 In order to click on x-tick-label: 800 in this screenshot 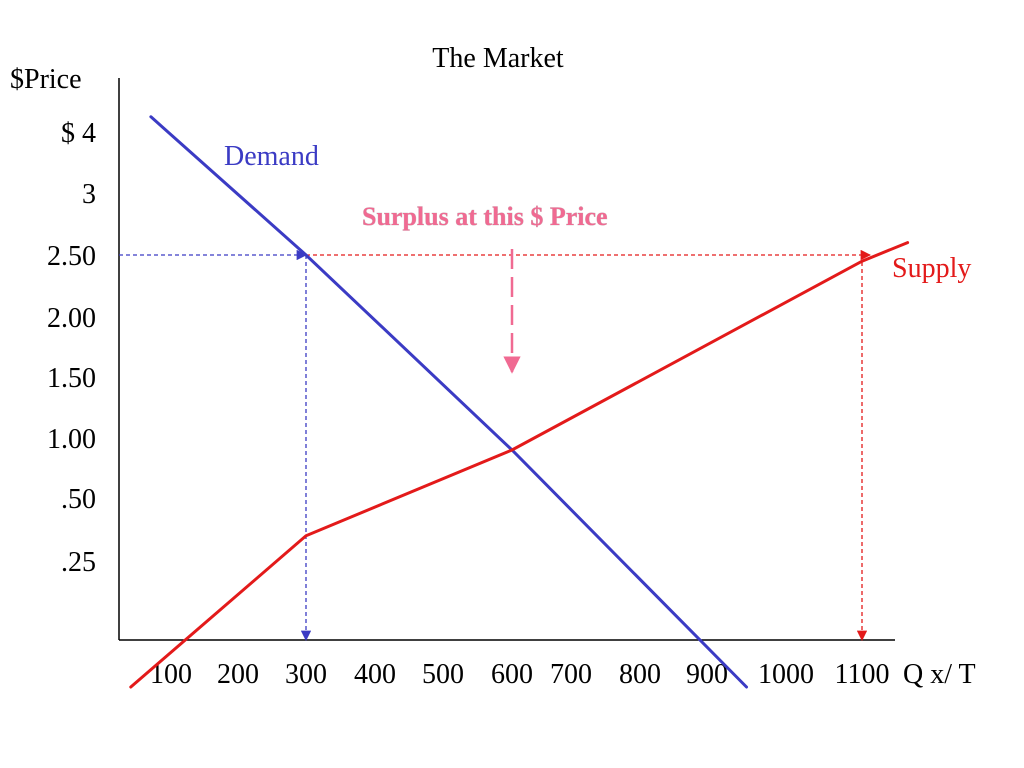, I will do `click(640, 674)`.